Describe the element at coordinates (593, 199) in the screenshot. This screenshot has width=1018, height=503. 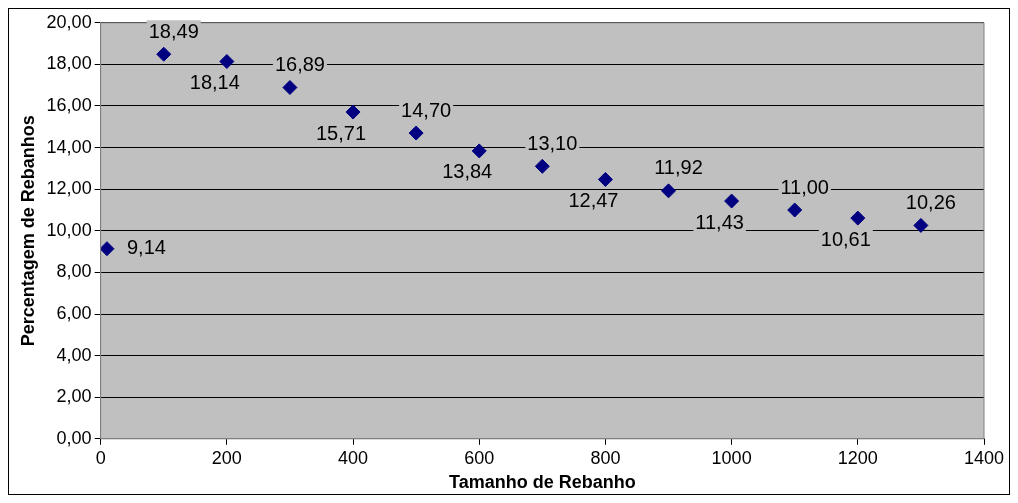
I see `data-label: 12,47` at that location.